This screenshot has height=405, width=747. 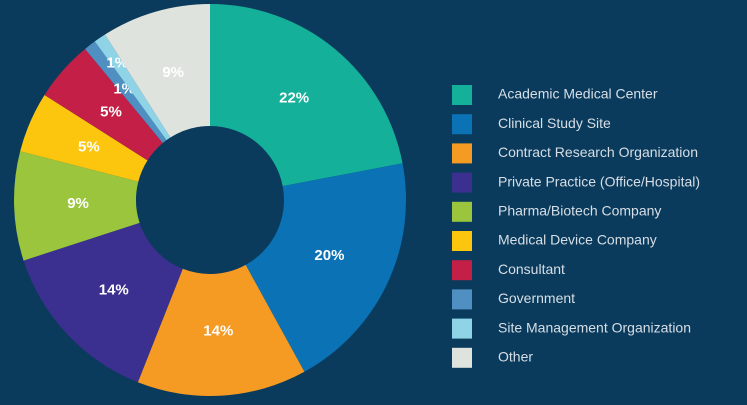 What do you see at coordinates (554, 123) in the screenshot?
I see `legend-label: Clinical Study Site` at bounding box center [554, 123].